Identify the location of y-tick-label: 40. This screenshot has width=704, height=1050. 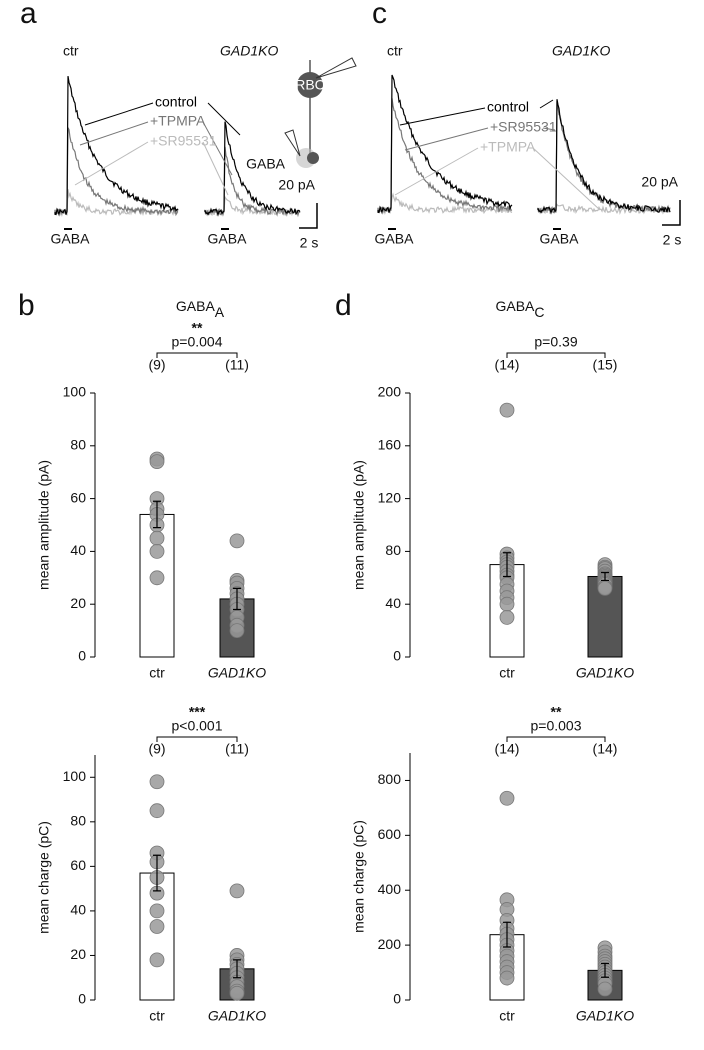
(78, 910).